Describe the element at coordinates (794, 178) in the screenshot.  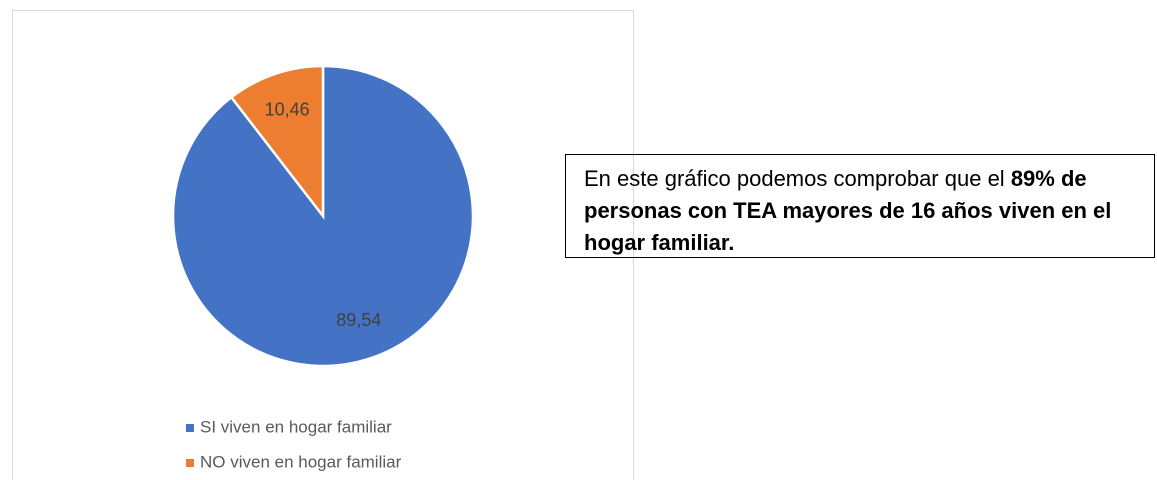
I see `note-text: En este gráfico podemos comprobar que el` at that location.